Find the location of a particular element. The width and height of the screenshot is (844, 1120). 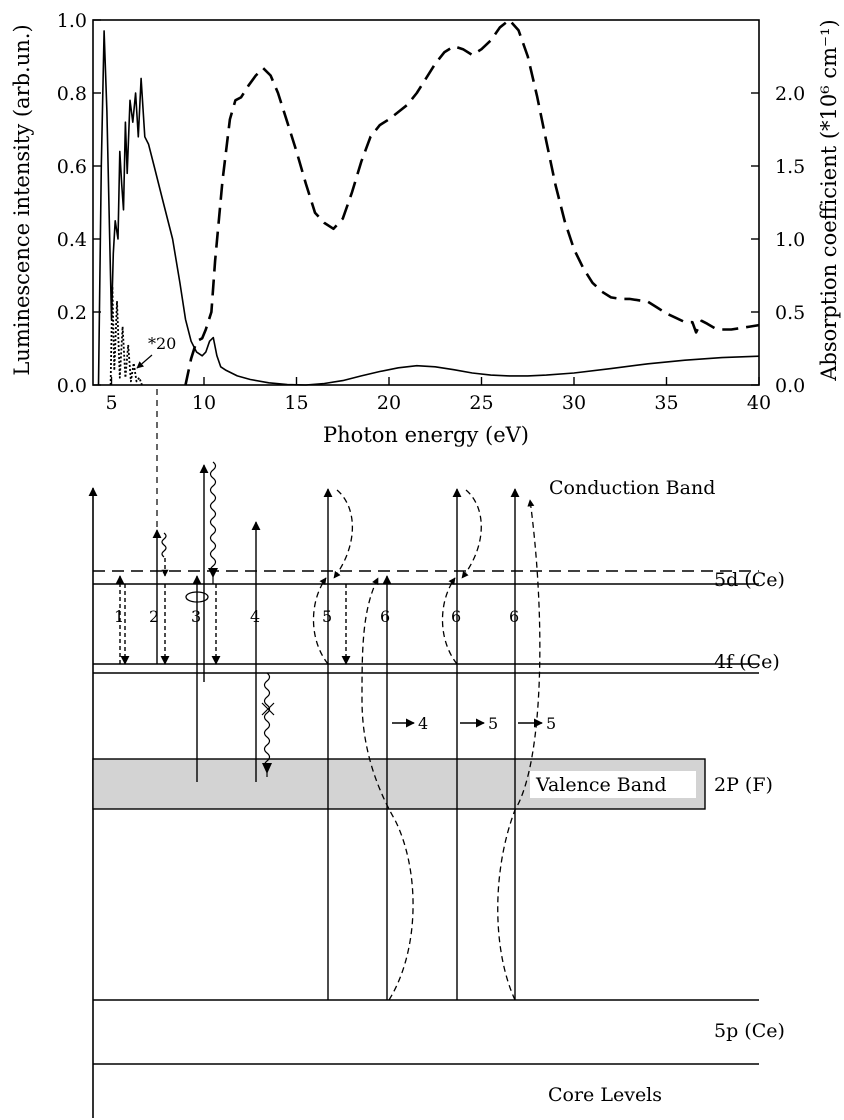

y-left-tick-label: 0.6 is located at coordinates (72, 167).